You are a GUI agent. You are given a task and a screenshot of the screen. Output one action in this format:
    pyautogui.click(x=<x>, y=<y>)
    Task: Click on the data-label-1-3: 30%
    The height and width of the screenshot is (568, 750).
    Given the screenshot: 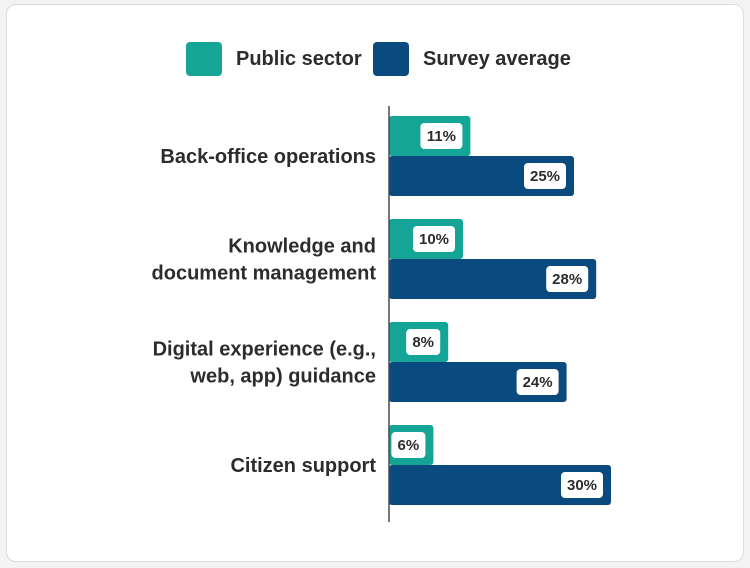 What is the action you would take?
    pyautogui.click(x=582, y=485)
    